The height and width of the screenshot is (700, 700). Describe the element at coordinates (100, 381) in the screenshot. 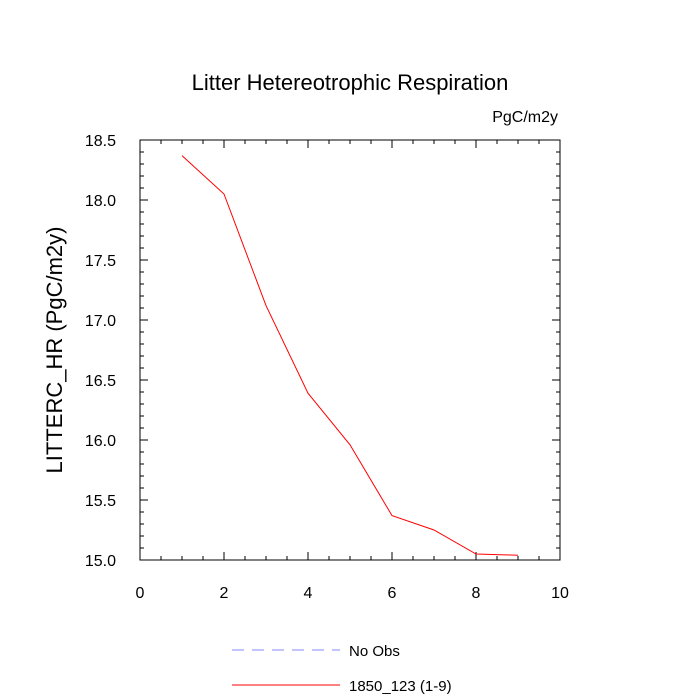

I see `y-tick-label: 16.5` at that location.